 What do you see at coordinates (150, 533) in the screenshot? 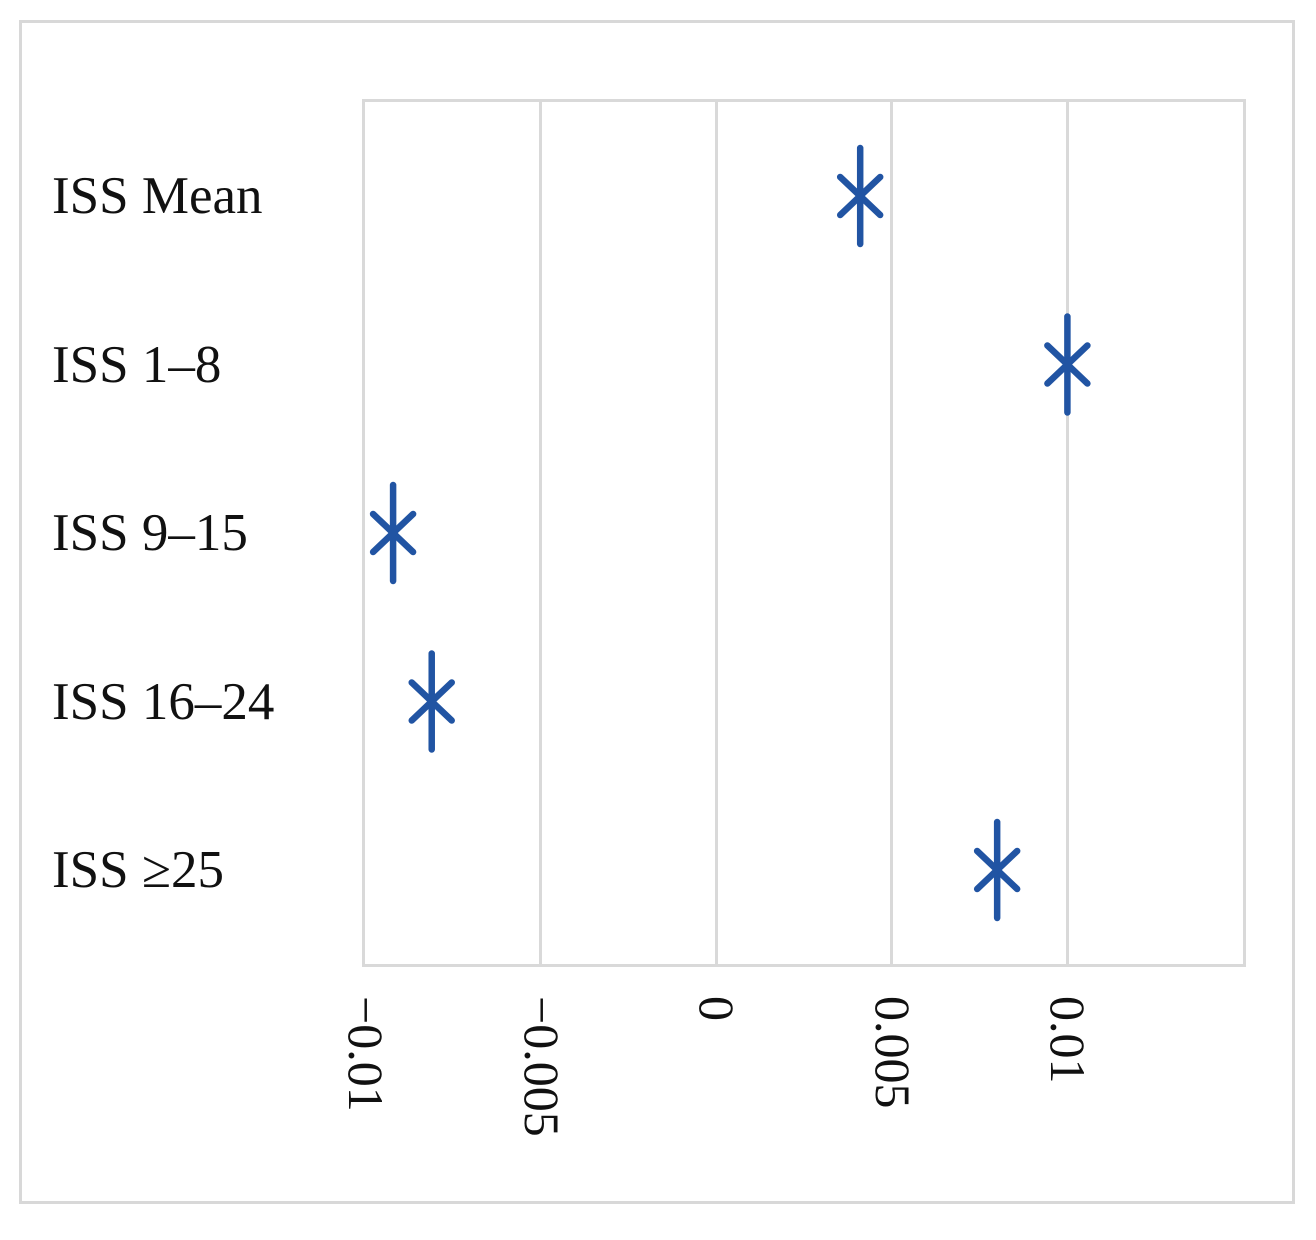
I see `category-label-iss-9-15: ISS 9–15` at bounding box center [150, 533].